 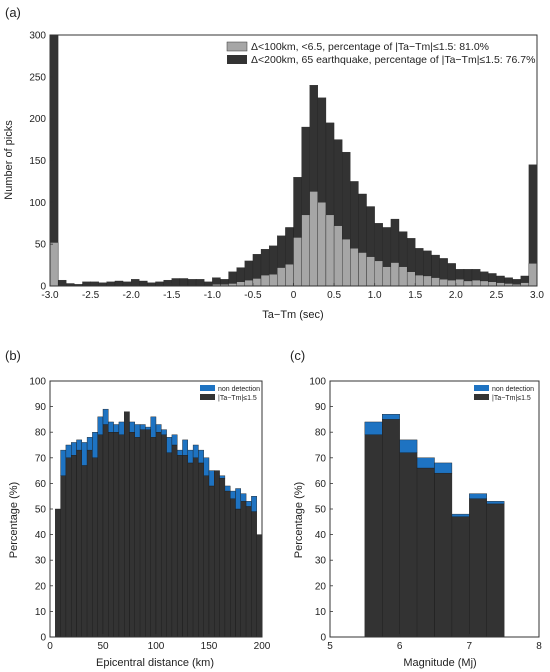 I want to click on xtick-label: 1.0, so click(x=375, y=295).